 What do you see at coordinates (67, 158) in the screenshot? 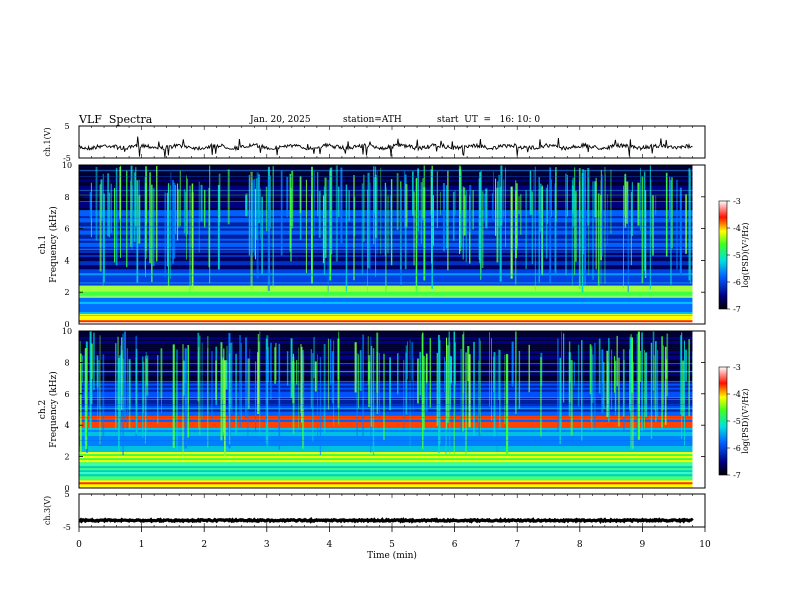
I see `ch1-ytick-bottom: -5` at bounding box center [67, 158].